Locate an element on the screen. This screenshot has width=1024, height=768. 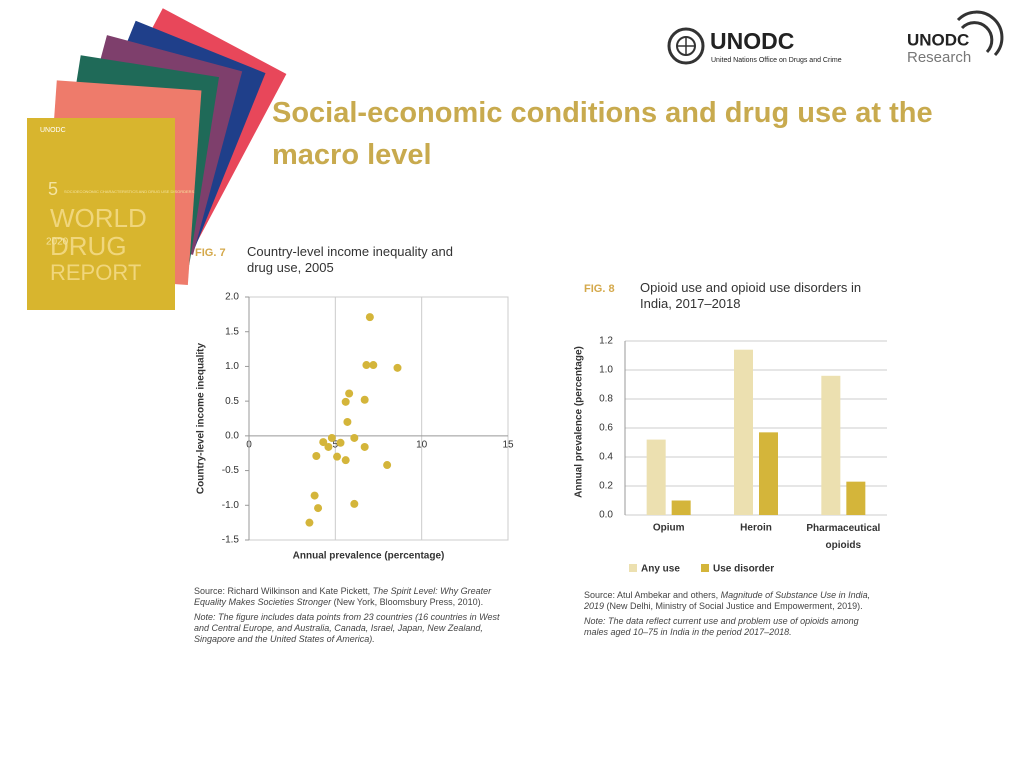
logo-name: UNODC is located at coordinates (752, 41).